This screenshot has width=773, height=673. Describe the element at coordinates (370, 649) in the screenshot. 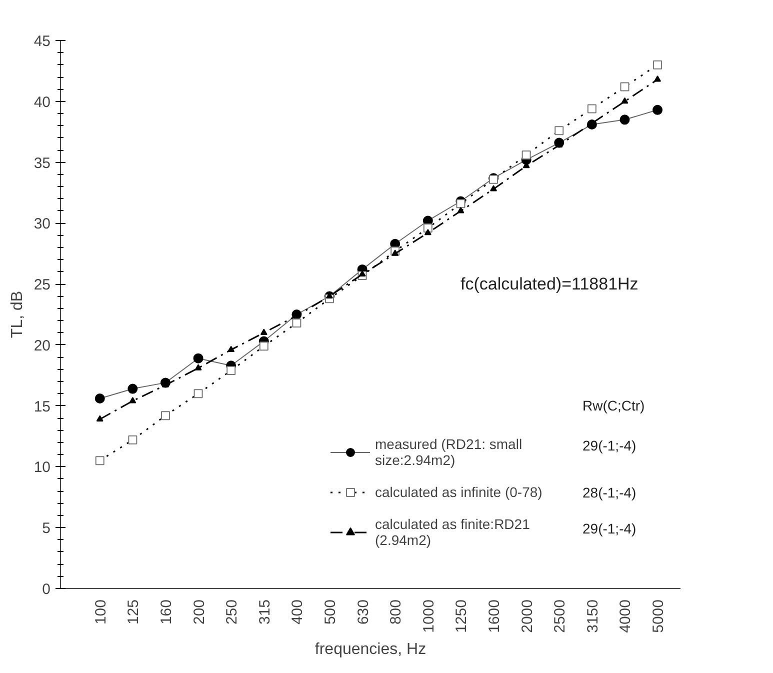

I see `x-axis-title: frequencies, Hz` at that location.